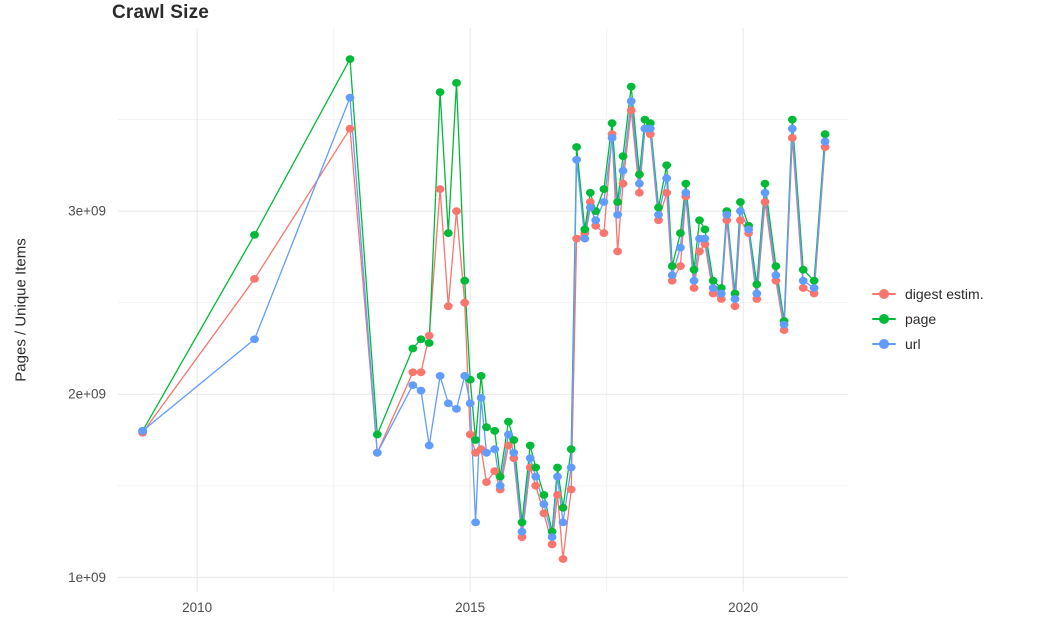 The width and height of the screenshot is (1059, 639). I want to click on legend-item-page: page, so click(928, 319).